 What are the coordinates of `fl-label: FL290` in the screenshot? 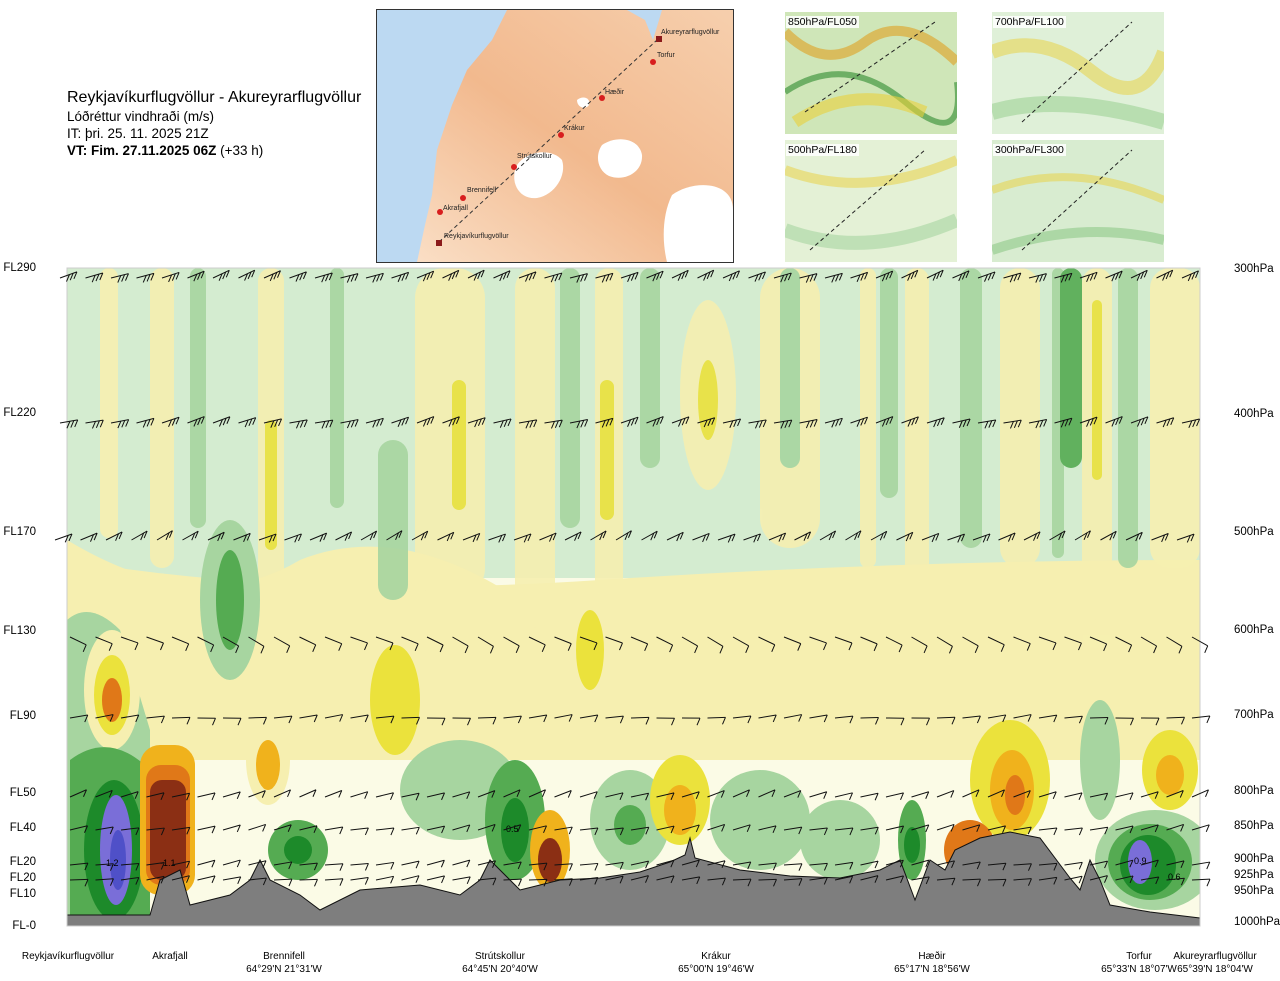 It's located at (19, 268).